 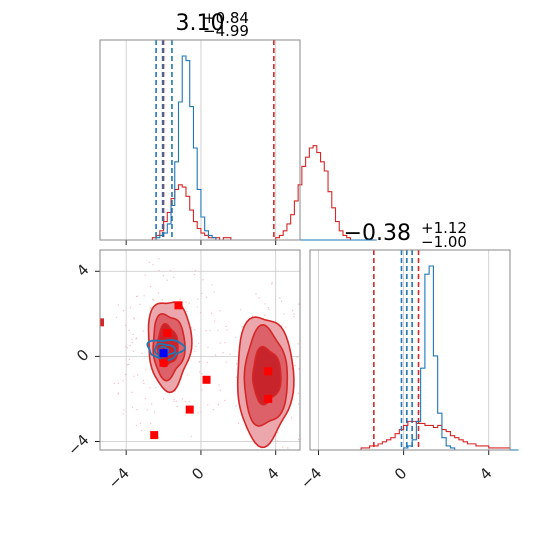 I want to click on top-title-base: 3.10, so click(x=200, y=23).